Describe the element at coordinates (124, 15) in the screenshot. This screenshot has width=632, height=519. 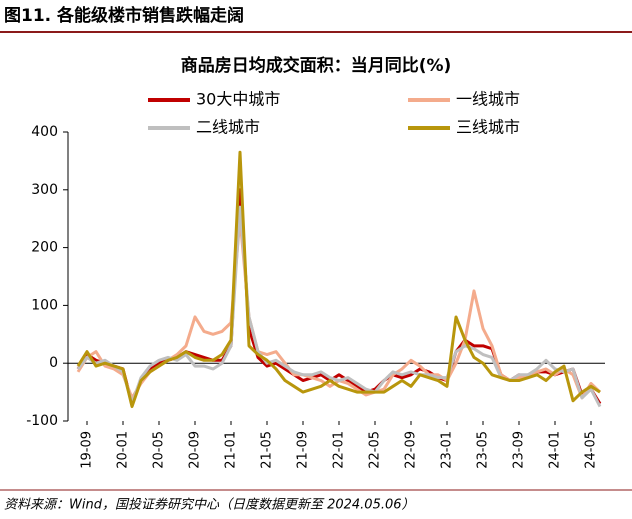
I see `page-title: 图11. 各能级楼市销售跌幅走阔` at that location.